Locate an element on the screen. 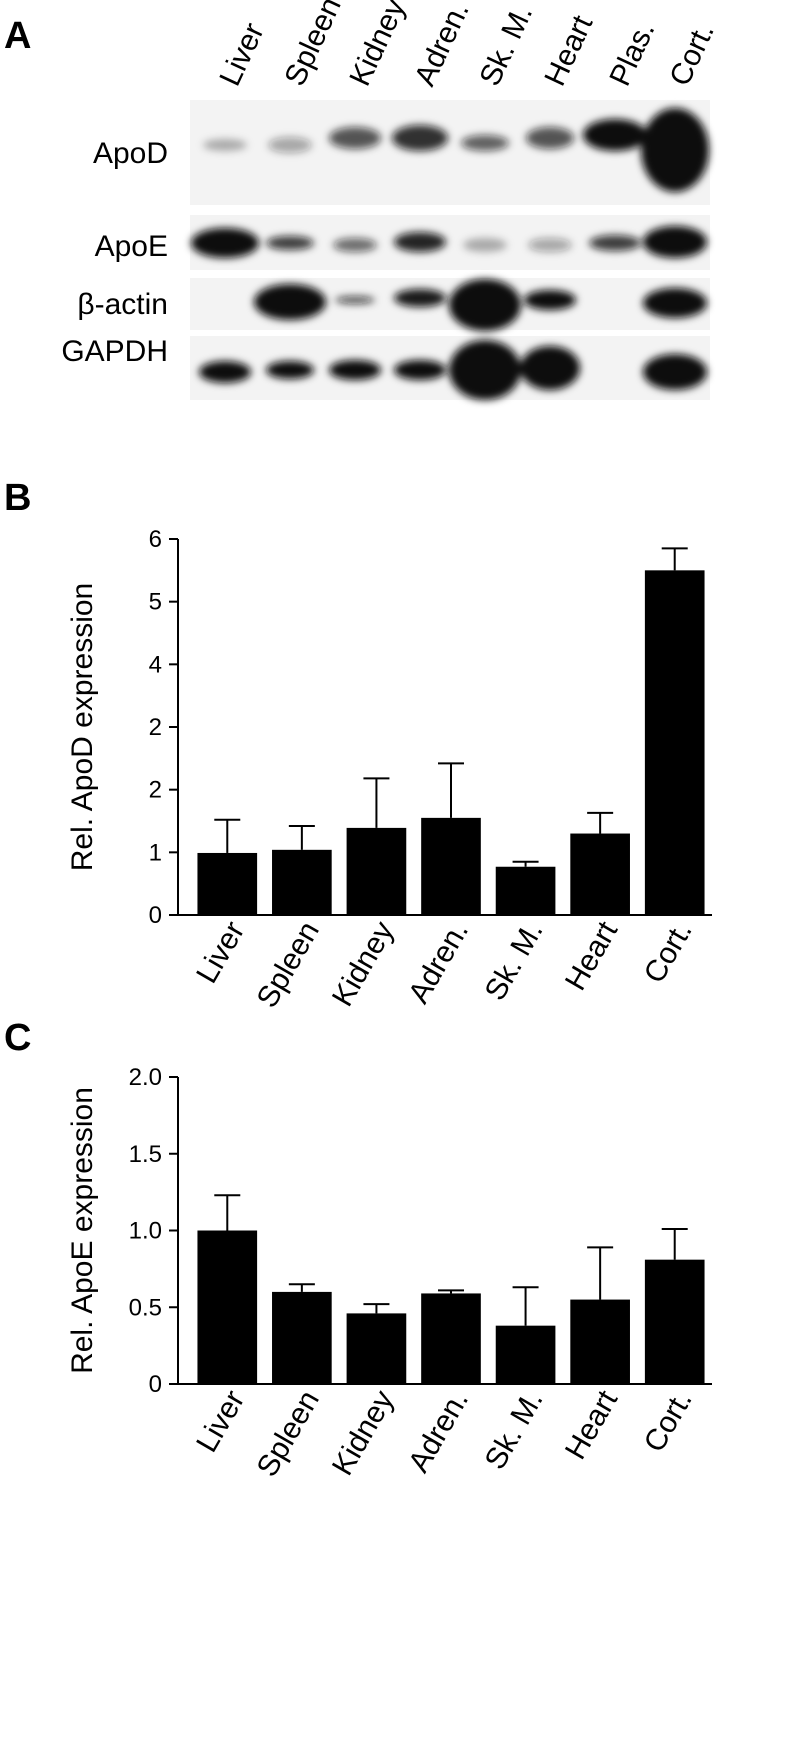 This screenshot has width=792, height=1755. row-label: β-actin is located at coordinates (122, 304).